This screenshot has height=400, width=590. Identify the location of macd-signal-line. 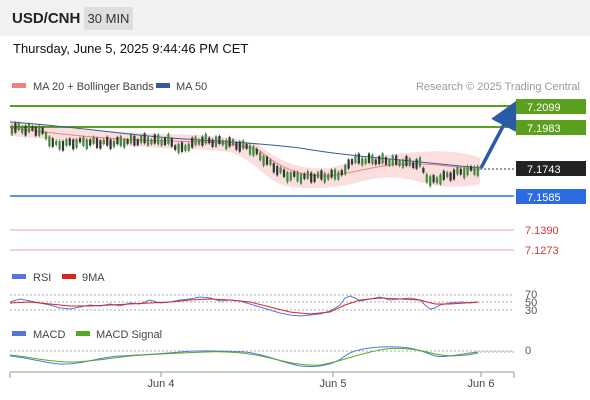
(244, 356).